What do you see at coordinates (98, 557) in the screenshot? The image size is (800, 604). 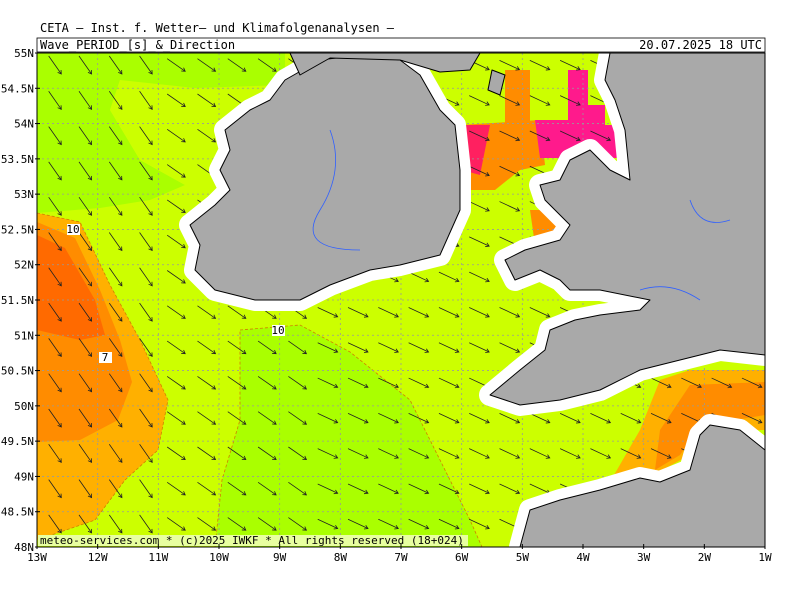 I see `lon-label: 12W` at bounding box center [98, 557].